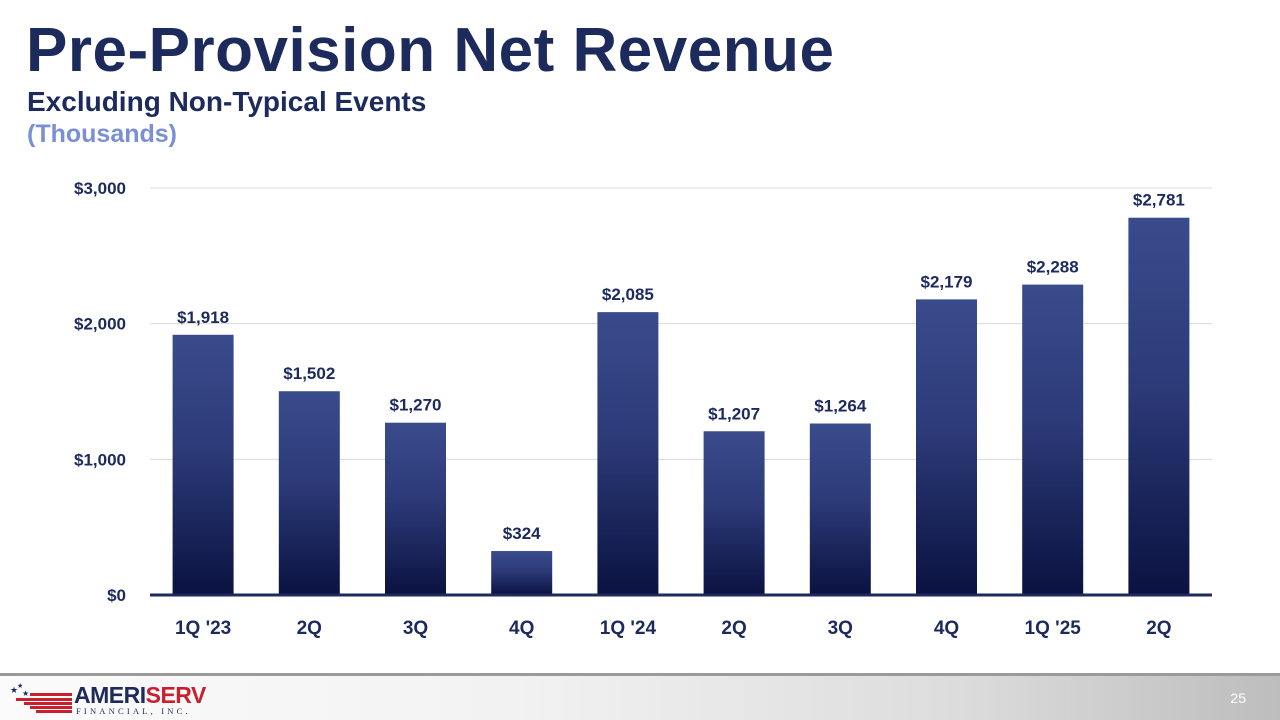  I want to click on data-label: $2,179, so click(947, 281).